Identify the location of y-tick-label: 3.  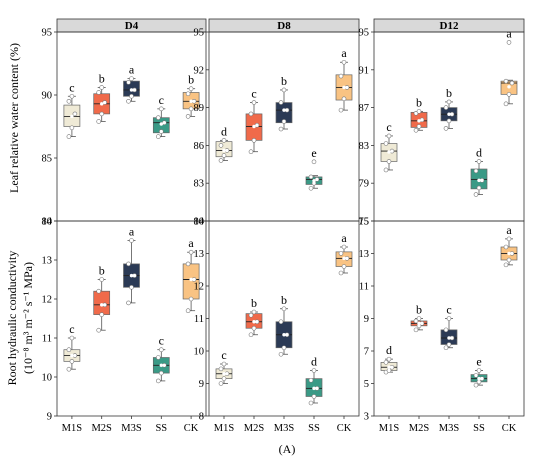
(366, 417).